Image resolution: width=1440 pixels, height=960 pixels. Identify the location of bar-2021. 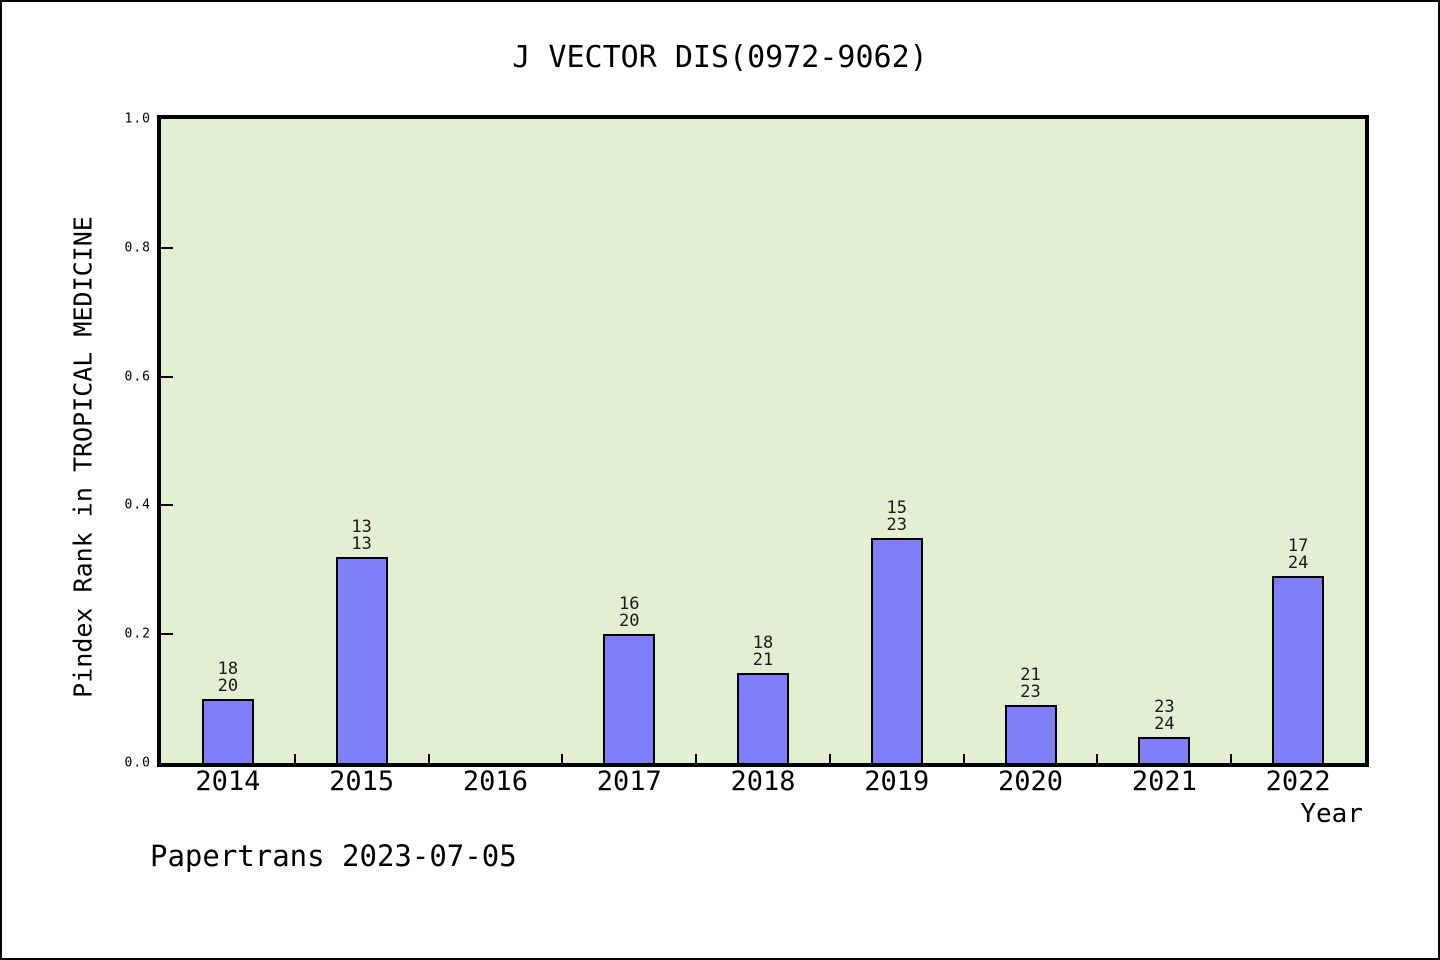
(1164, 750).